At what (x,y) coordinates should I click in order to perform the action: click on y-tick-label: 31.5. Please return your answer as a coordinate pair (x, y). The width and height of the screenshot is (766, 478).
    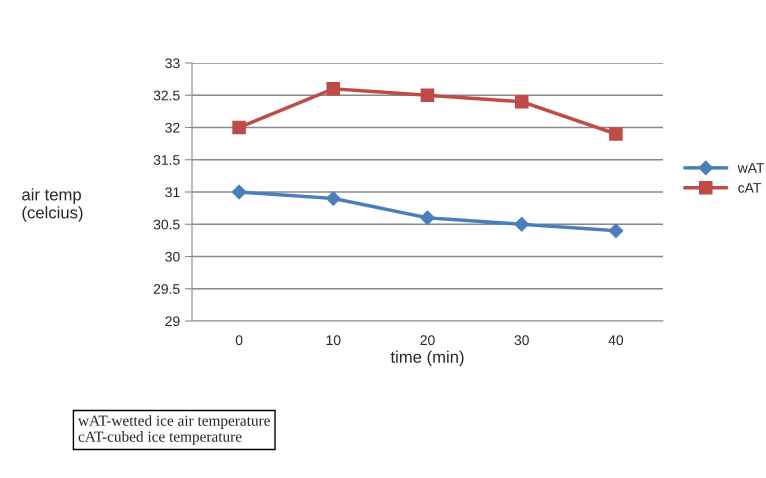
    Looking at the image, I should click on (167, 160).